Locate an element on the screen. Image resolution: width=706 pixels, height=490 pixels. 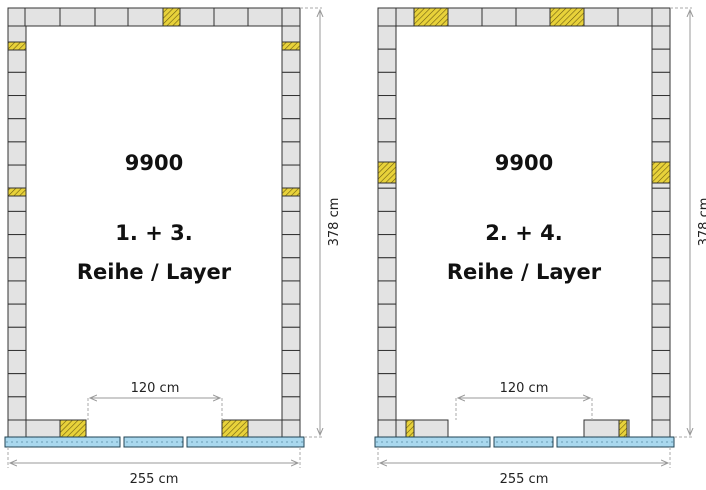
layer-number: 1. + 3. is located at coordinates (153, 233).